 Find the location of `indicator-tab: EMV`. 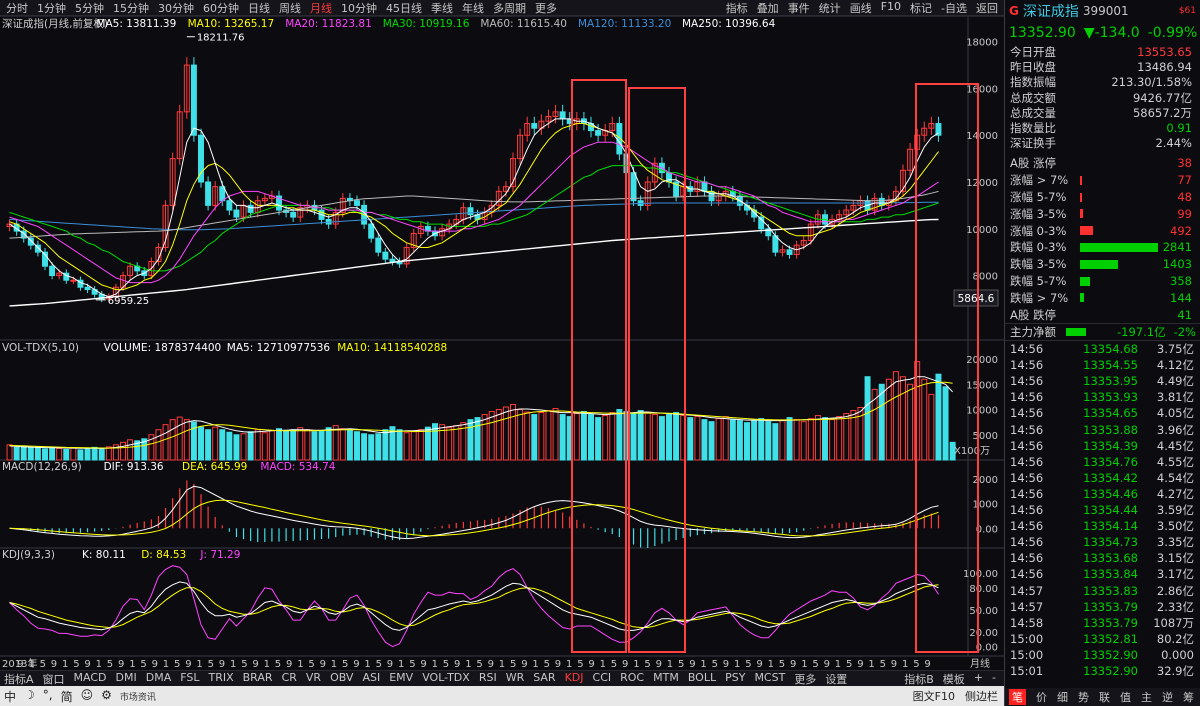

indicator-tab: EMV is located at coordinates (401, 677).